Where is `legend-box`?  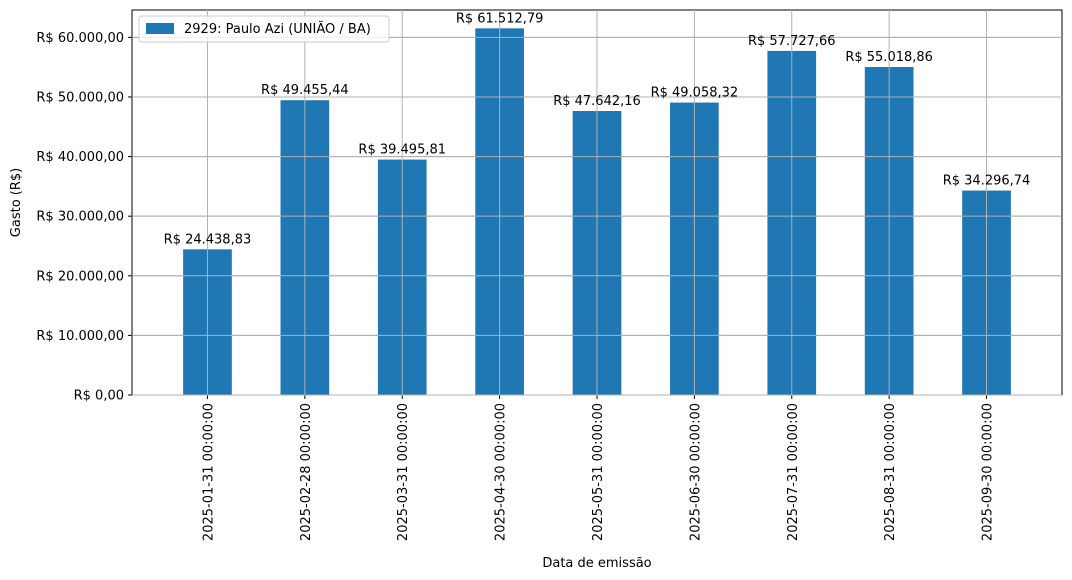
legend-box is located at coordinates (264, 29).